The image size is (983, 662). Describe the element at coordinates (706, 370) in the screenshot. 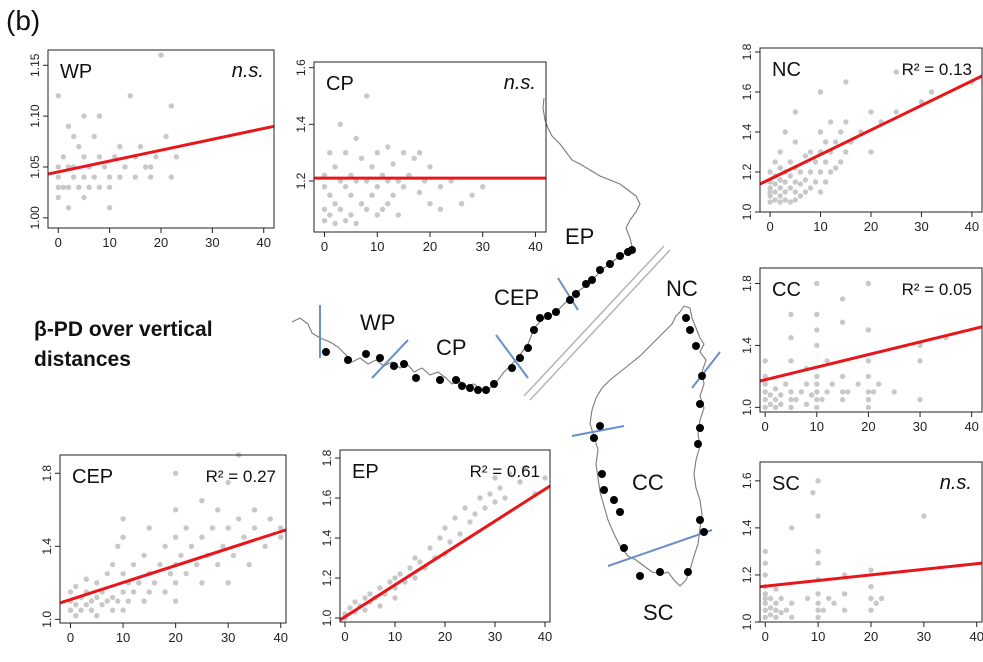

I see `region-divider` at that location.